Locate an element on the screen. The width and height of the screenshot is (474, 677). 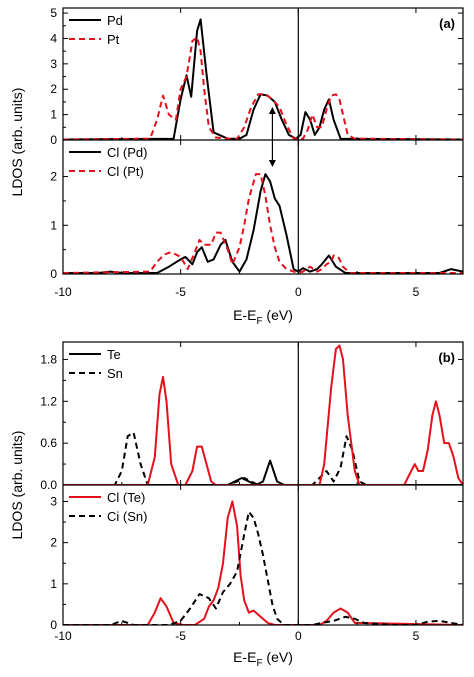
series-line-sn is located at coordinates (263, 458).